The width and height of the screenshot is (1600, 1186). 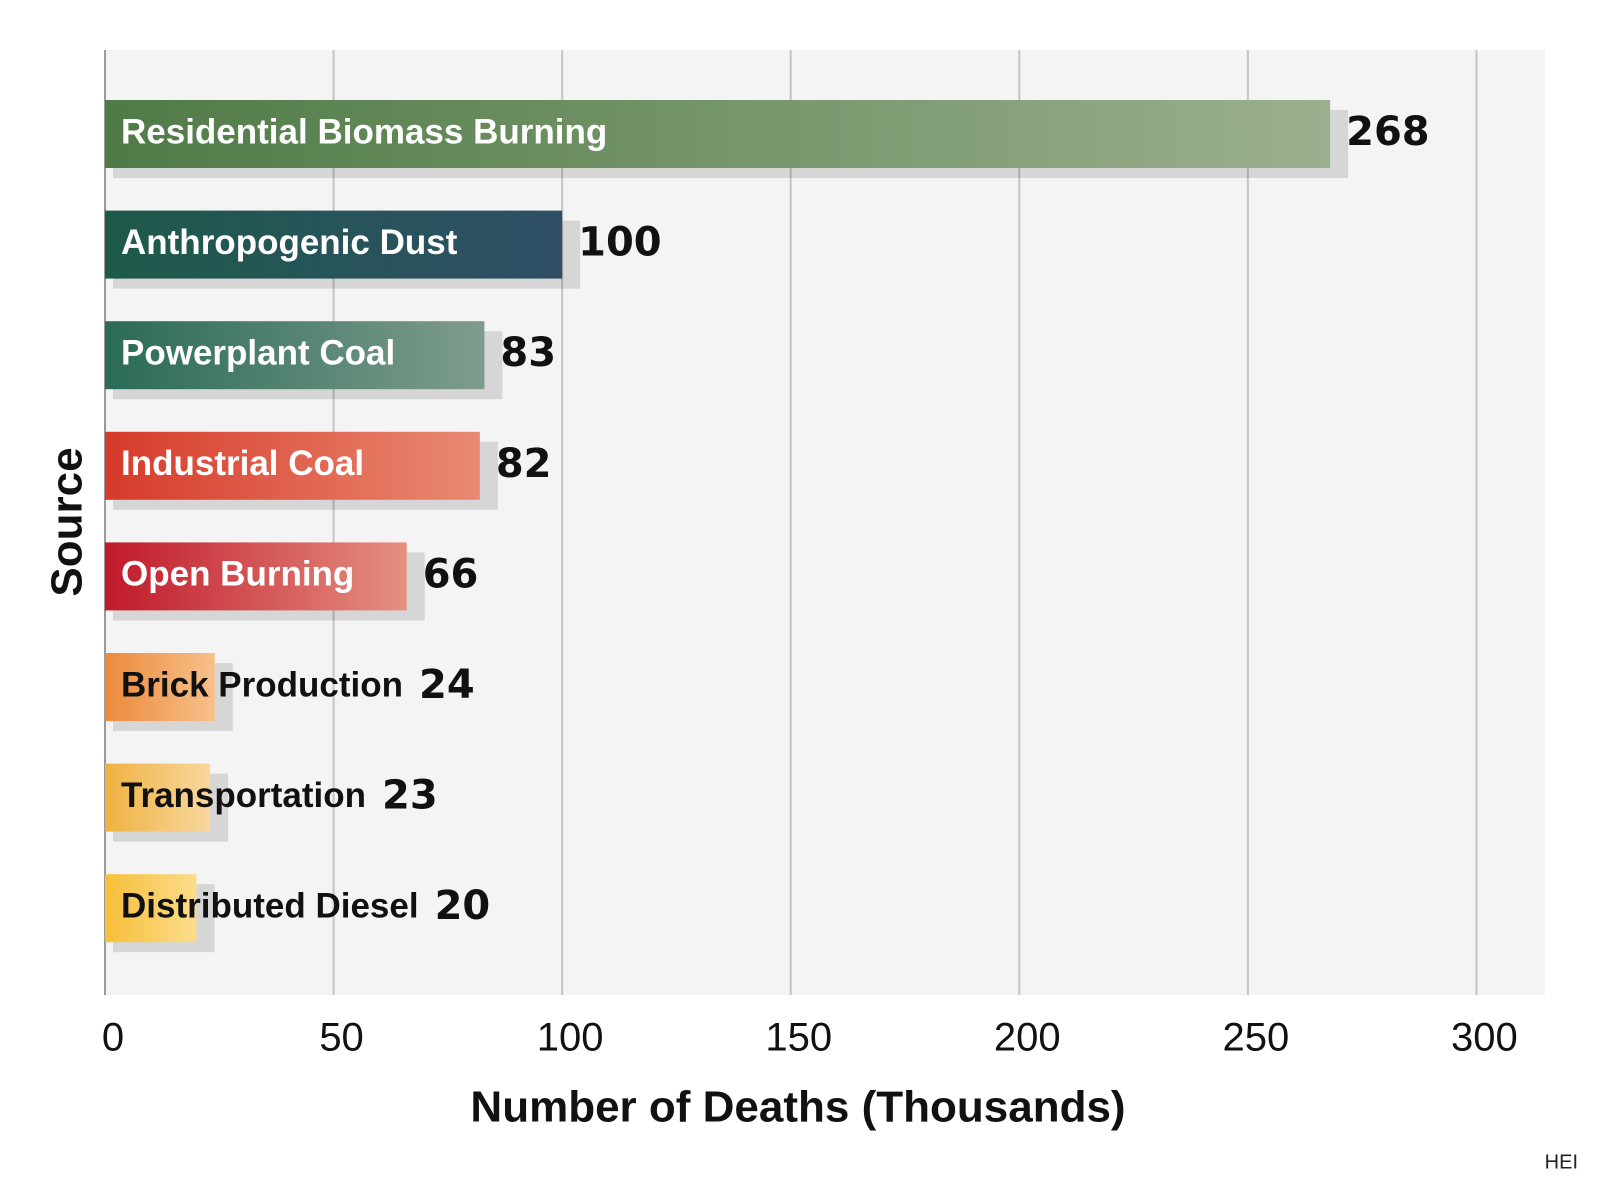 I want to click on bar-value-label-2: 83, so click(x=528, y=353).